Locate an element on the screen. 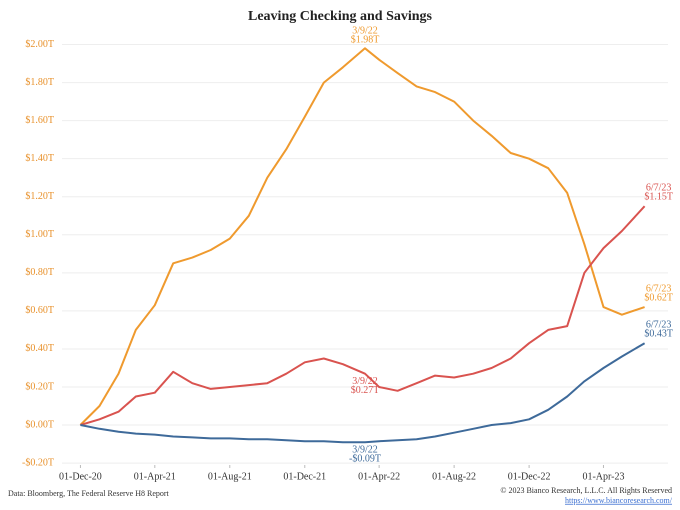 The image size is (680, 510). x-tick-label: 01-Dec-21 is located at coordinates (304, 476).